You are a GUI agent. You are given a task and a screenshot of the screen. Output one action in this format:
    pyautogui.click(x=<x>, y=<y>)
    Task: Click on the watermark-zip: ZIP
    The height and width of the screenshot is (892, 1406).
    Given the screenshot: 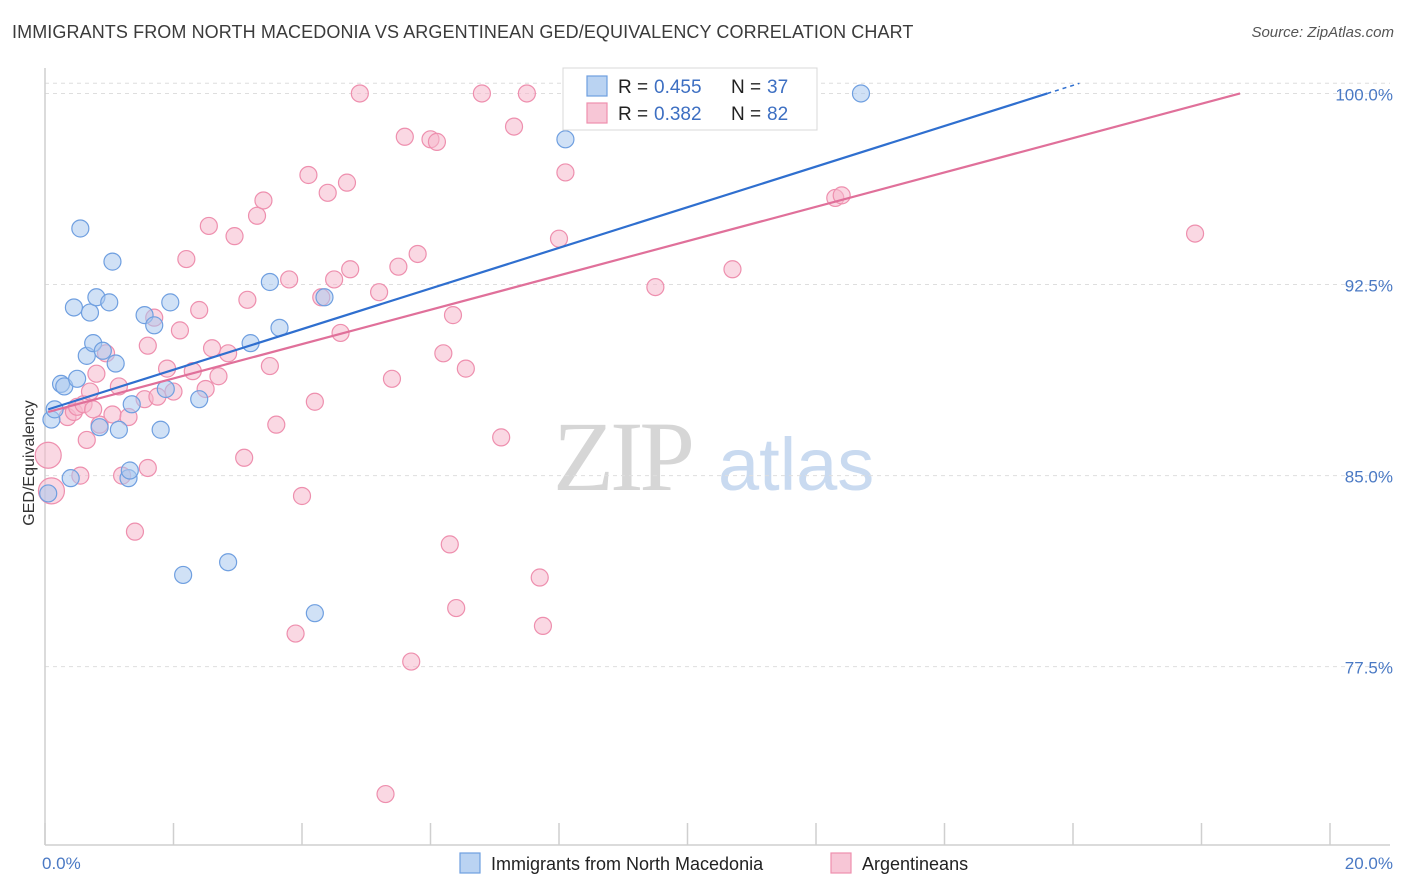 What is the action you would take?
    pyautogui.click(x=622, y=456)
    